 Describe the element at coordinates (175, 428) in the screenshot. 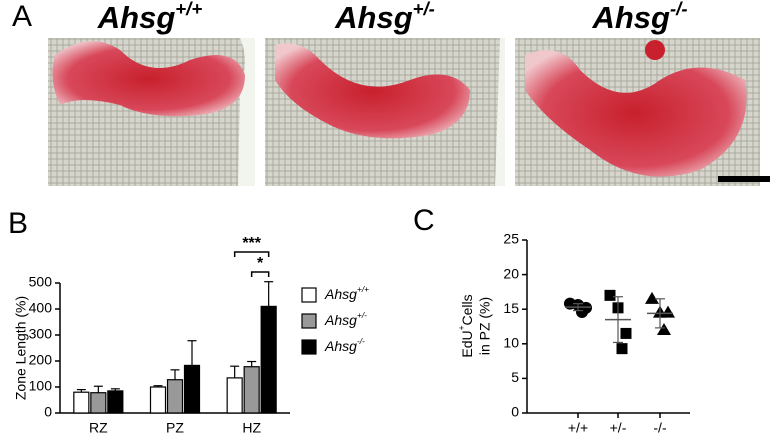

I see `x-tick-label: PZ` at that location.